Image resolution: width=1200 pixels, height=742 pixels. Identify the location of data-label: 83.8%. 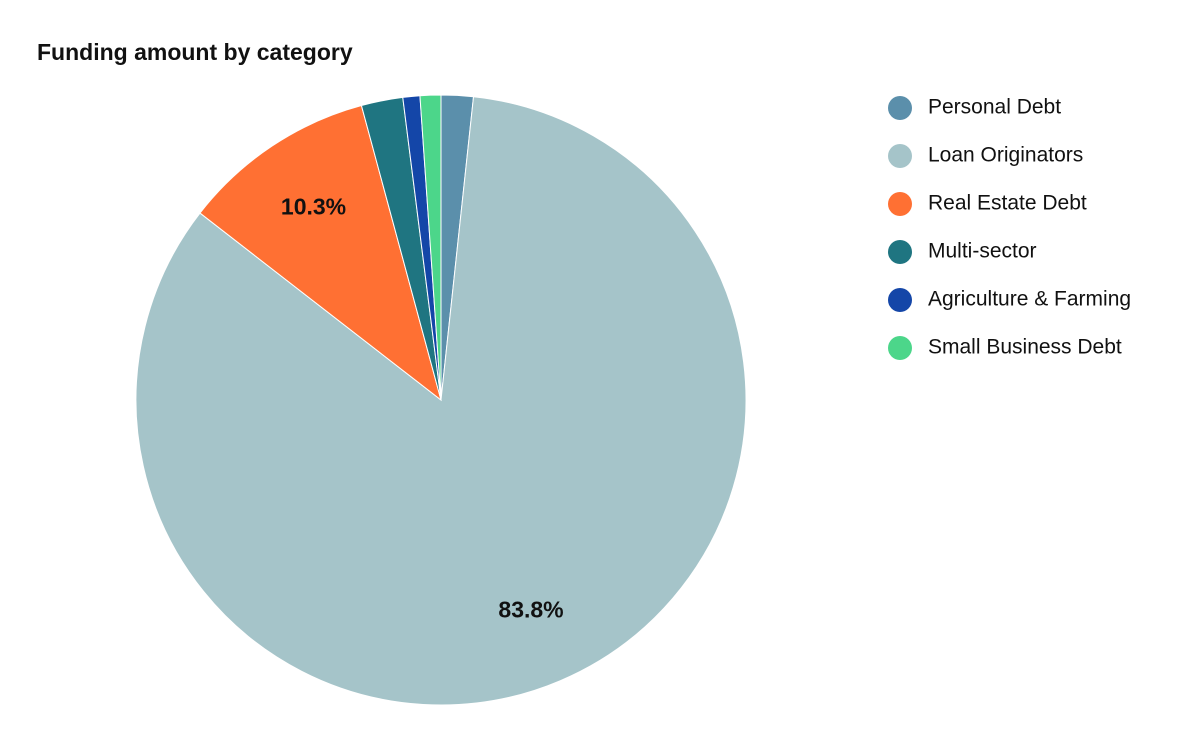
(530, 610).